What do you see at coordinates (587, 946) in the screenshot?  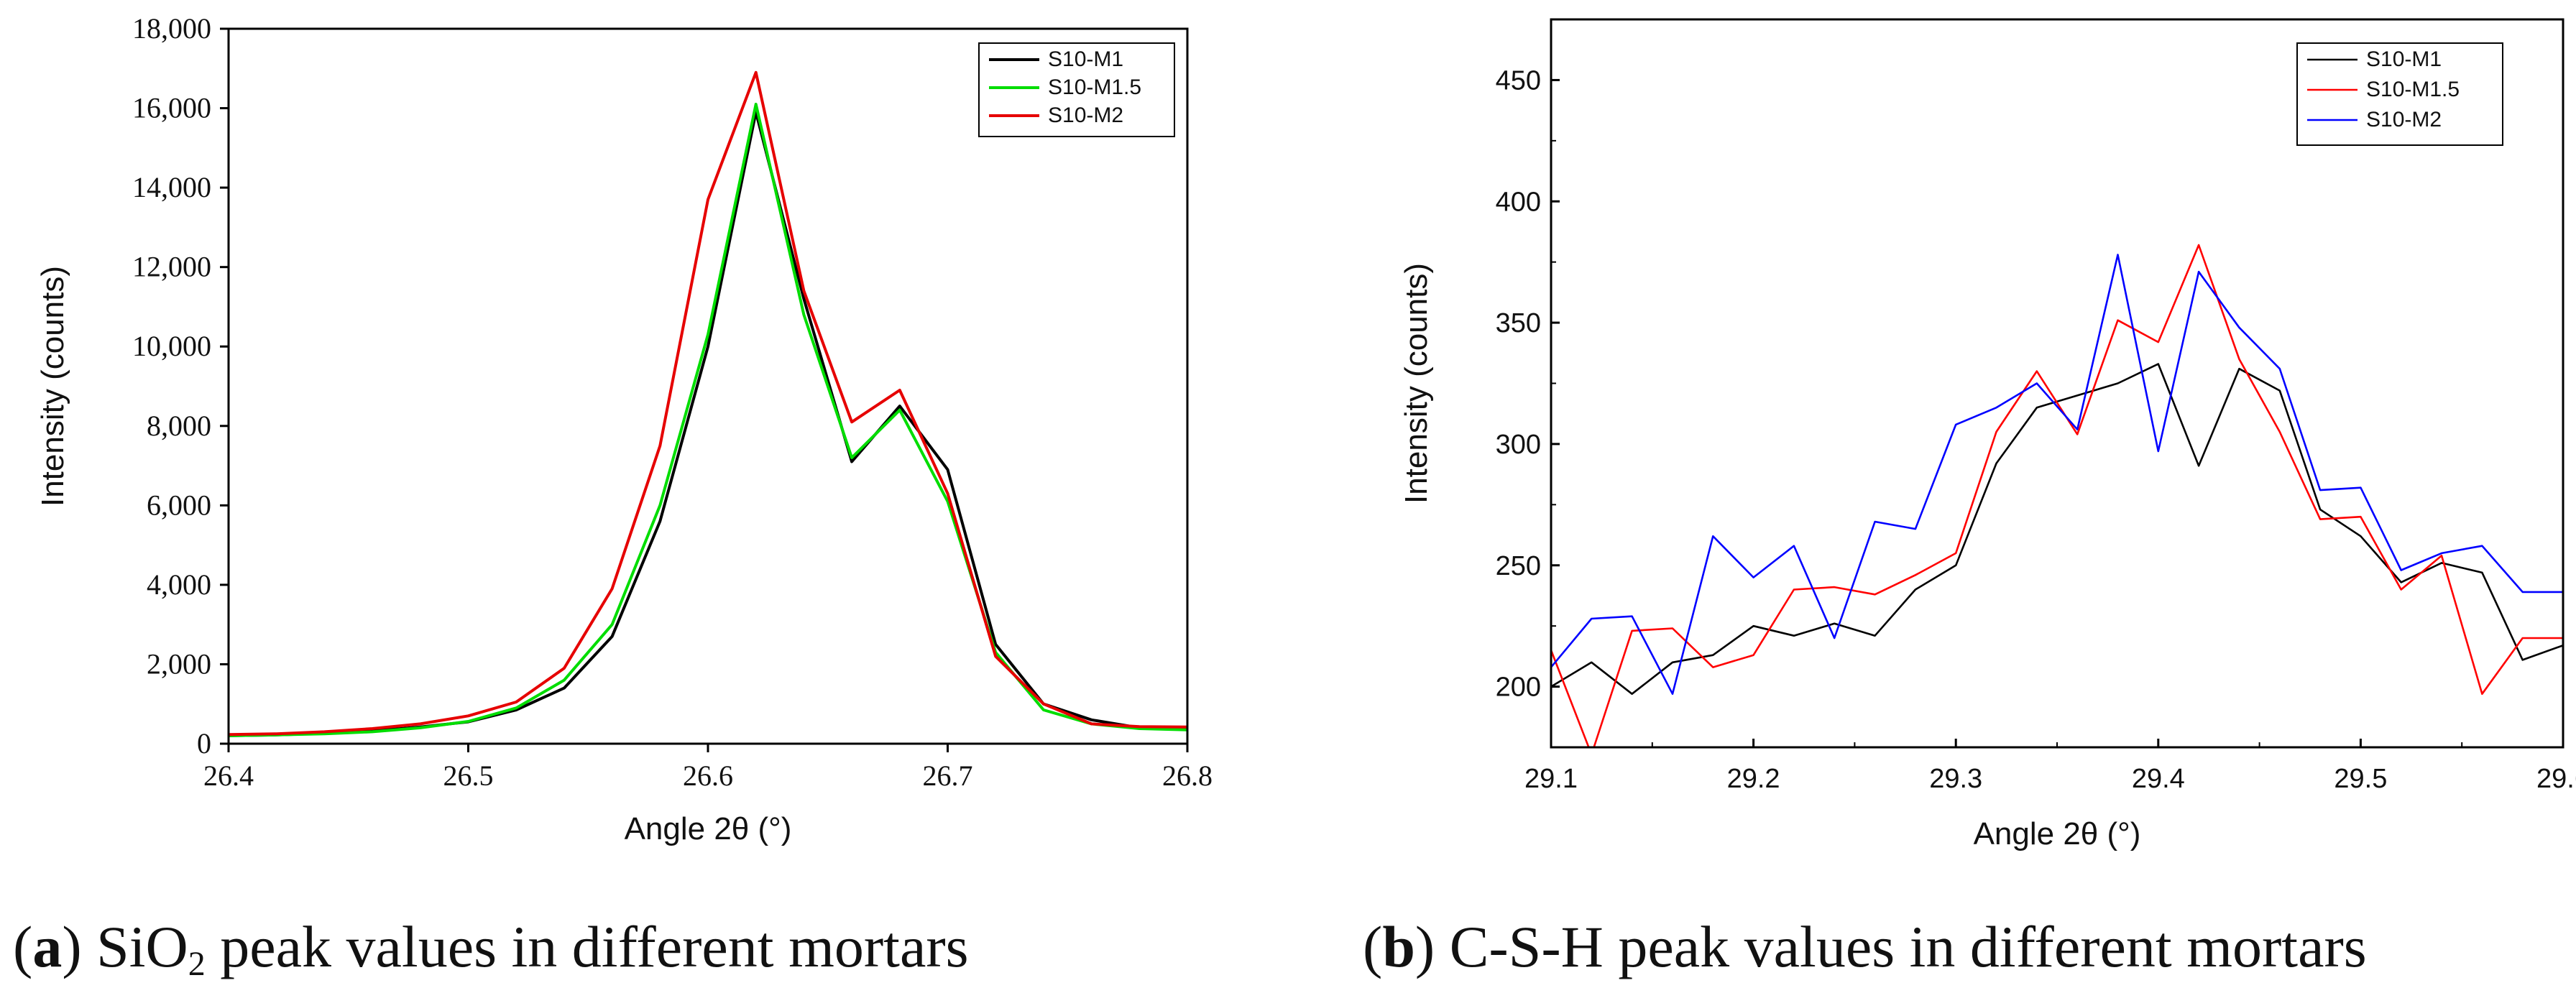 I see `chart-a-caption-text: peak values in different mortars` at bounding box center [587, 946].